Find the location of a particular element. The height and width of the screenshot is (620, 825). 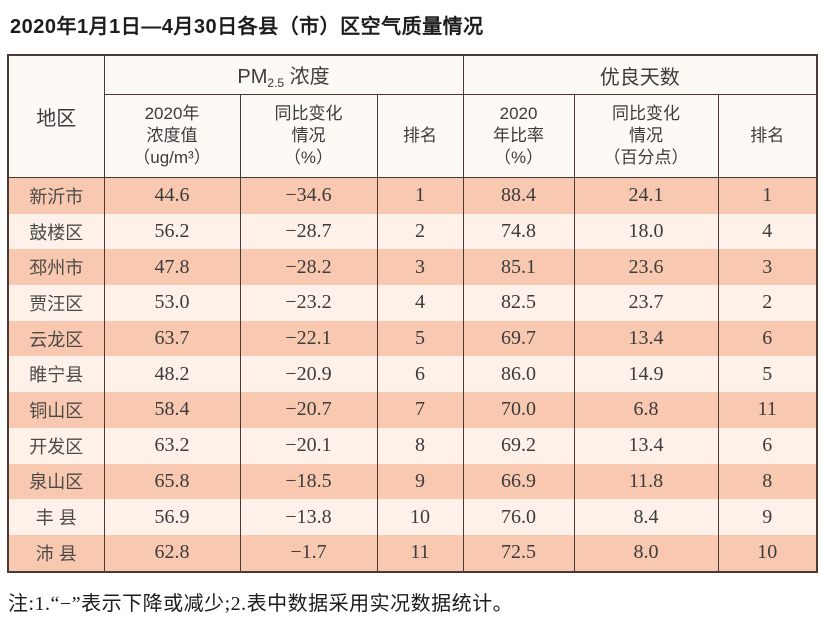

cell-region: 邳州市 is located at coordinates (56, 267).